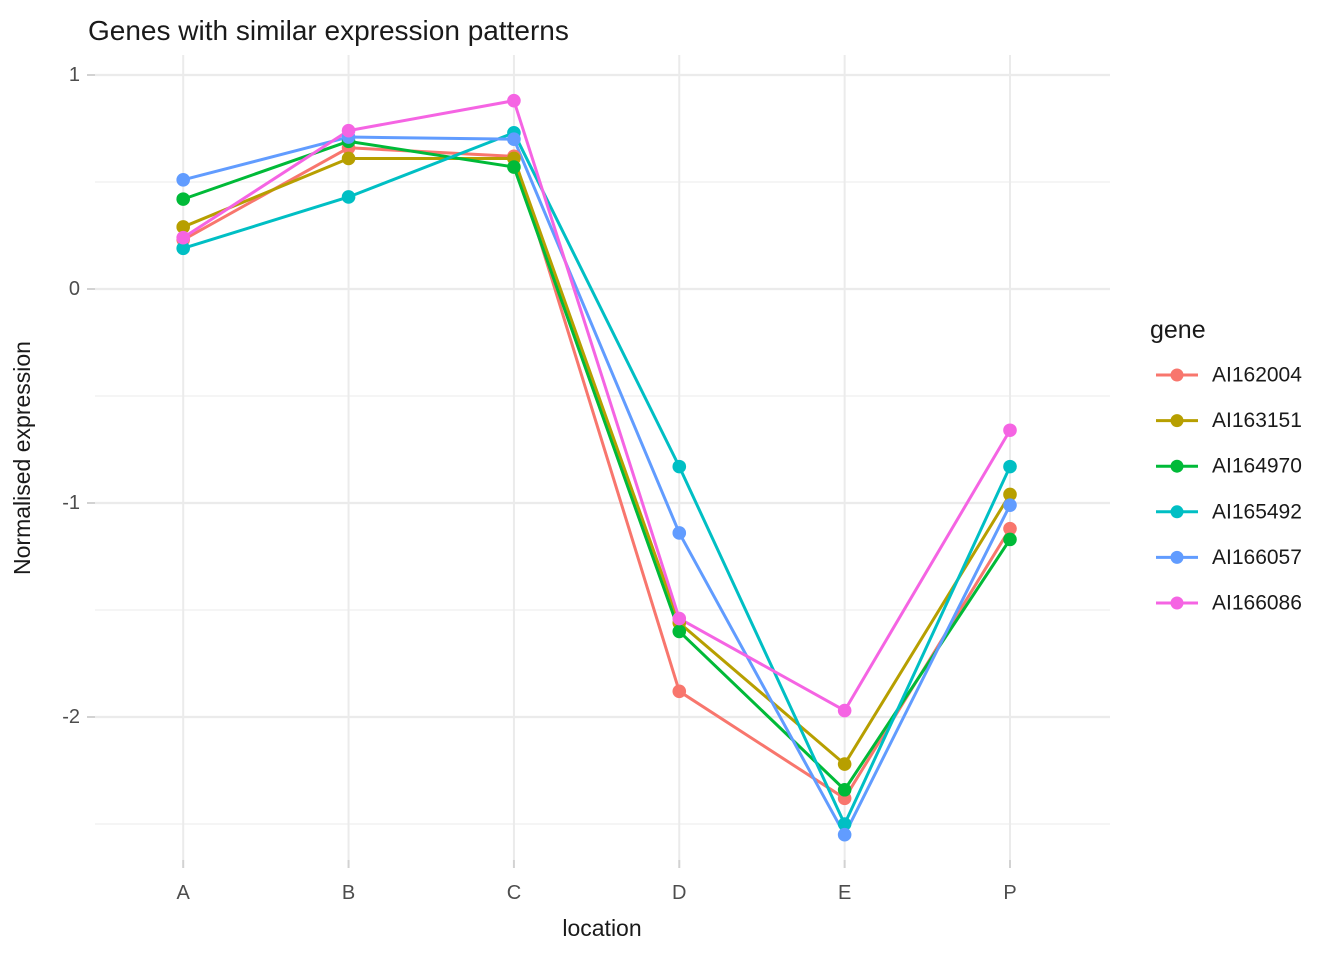  What do you see at coordinates (183, 227) in the screenshot?
I see `point-AI163151-A` at bounding box center [183, 227].